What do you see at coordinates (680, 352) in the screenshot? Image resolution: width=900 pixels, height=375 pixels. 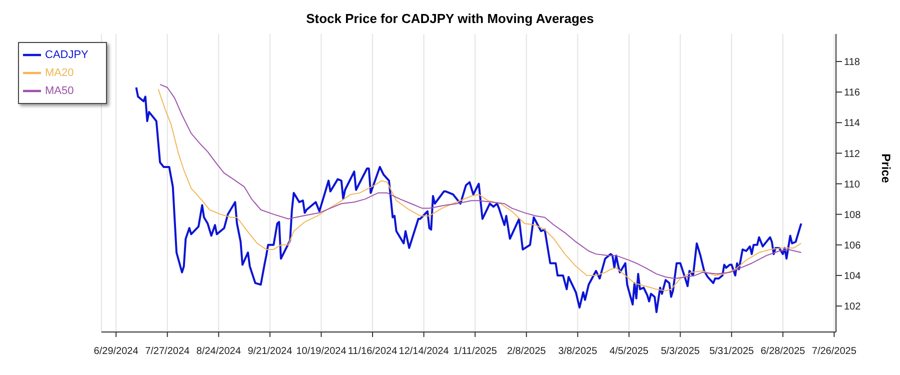 I see `x-tick-label: 5/3/2025` at bounding box center [680, 352].